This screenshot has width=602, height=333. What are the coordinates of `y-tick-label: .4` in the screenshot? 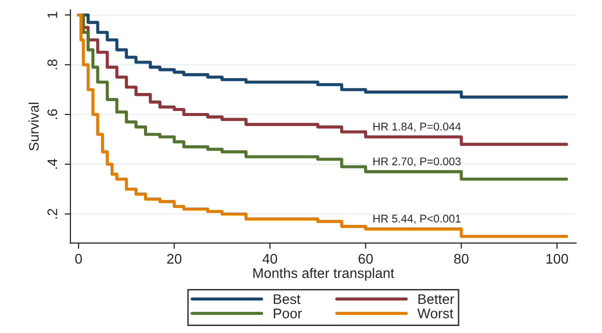 It's located at (53, 163).